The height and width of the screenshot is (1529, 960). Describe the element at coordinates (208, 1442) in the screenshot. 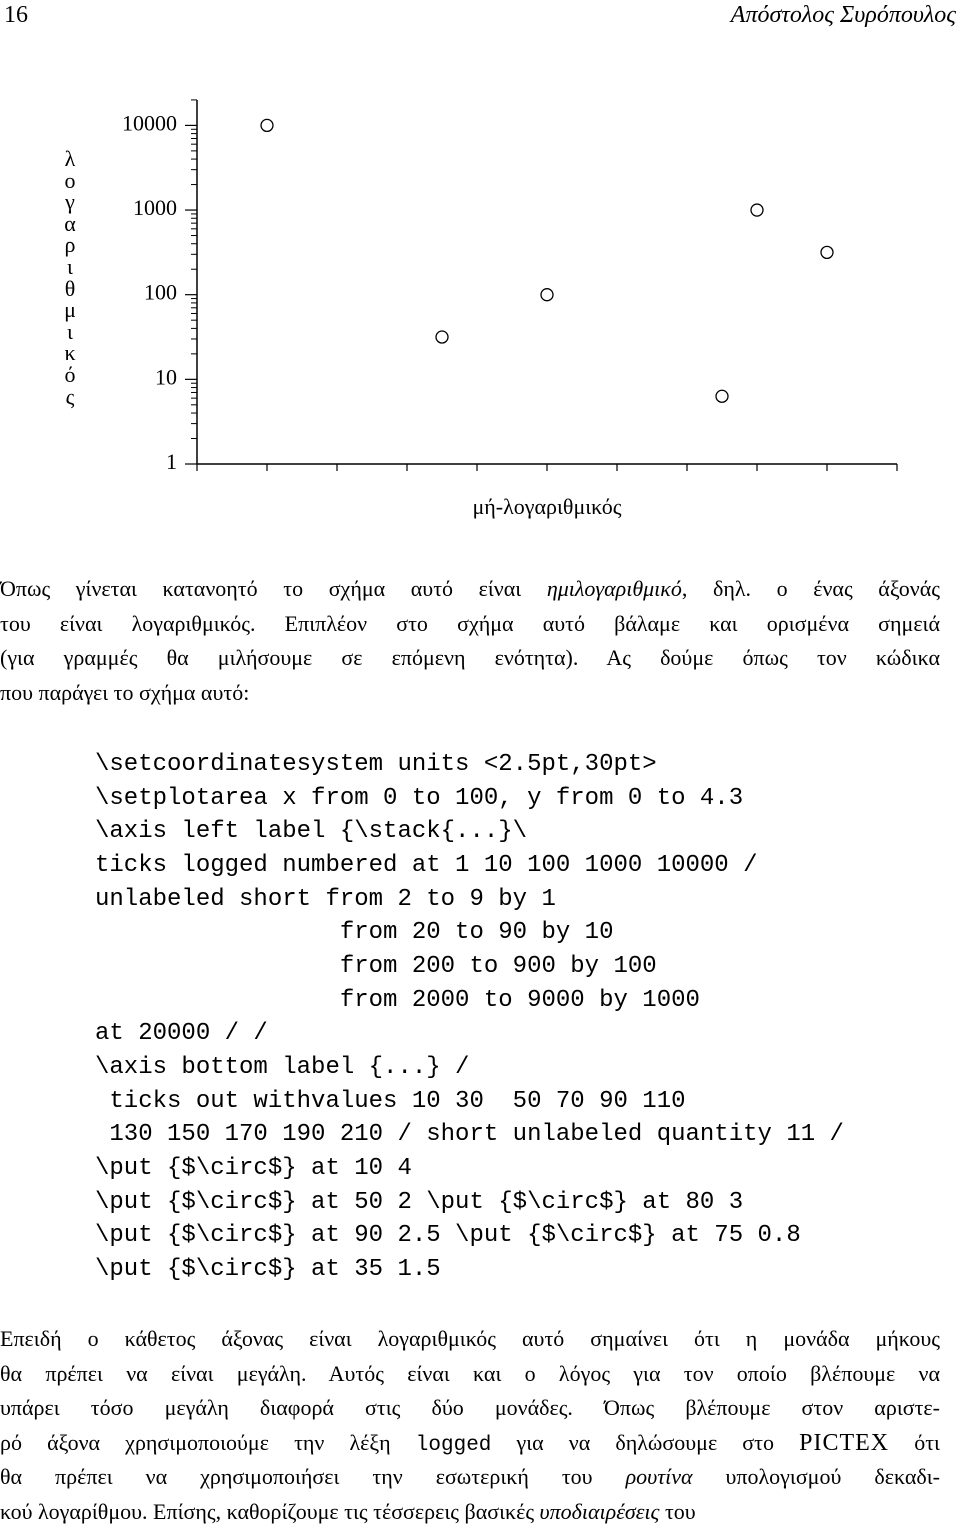

I see `text-run: ρό άξονα χρησιμοποιούμε την λέξη` at that location.